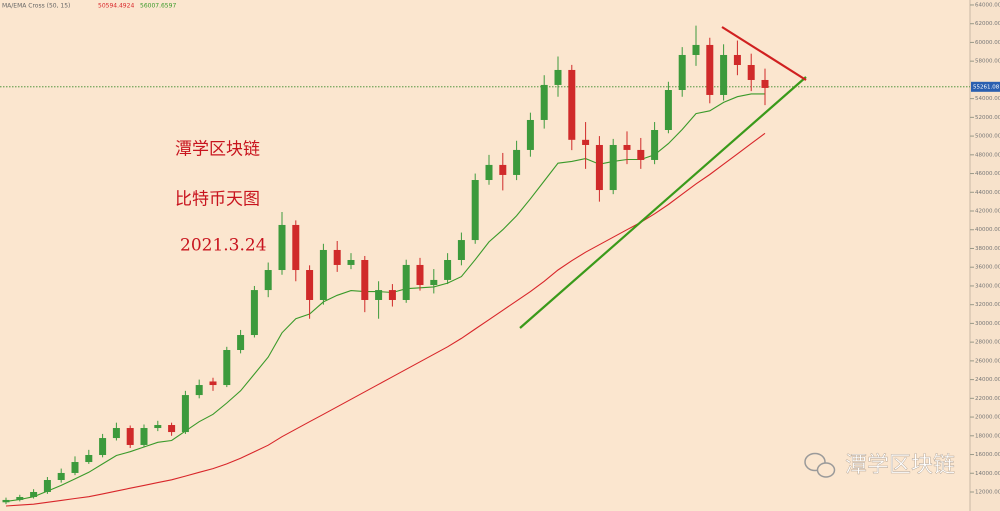  I want to click on y-tick-label: 36000.00, so click(987, 268).